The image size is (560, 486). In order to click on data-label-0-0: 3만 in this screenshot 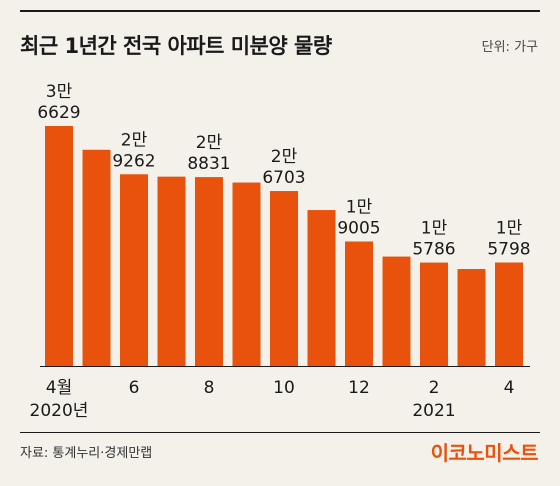, I will do `click(59, 92)`.